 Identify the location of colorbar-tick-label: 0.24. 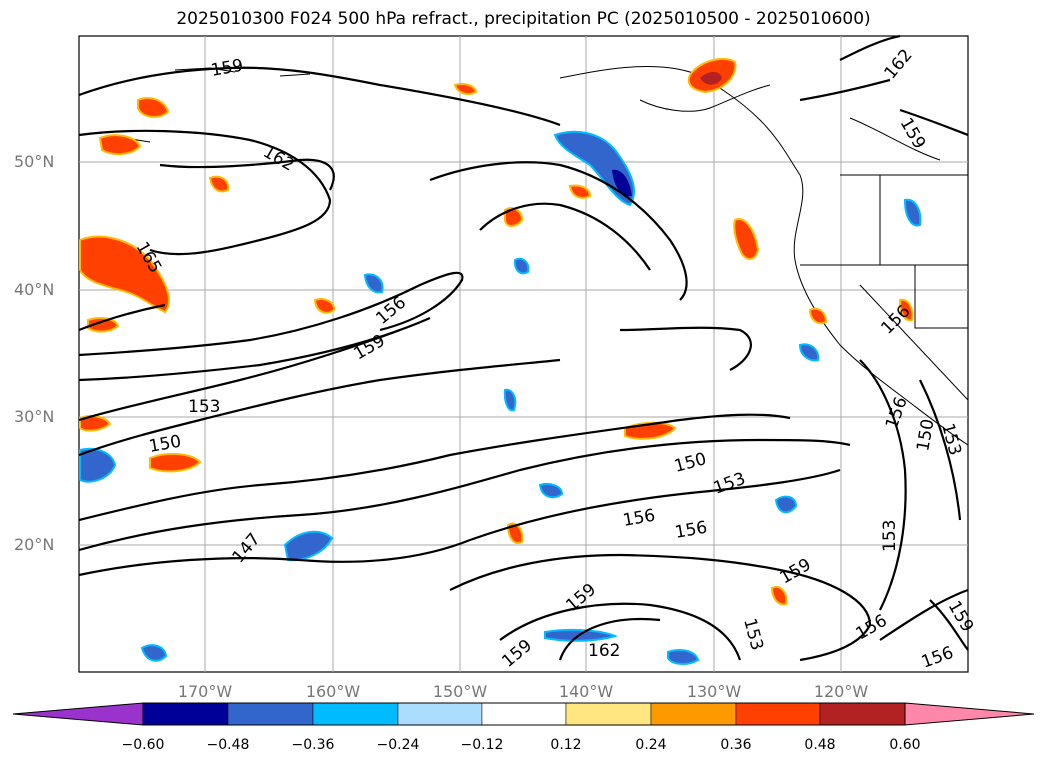
(651, 745).